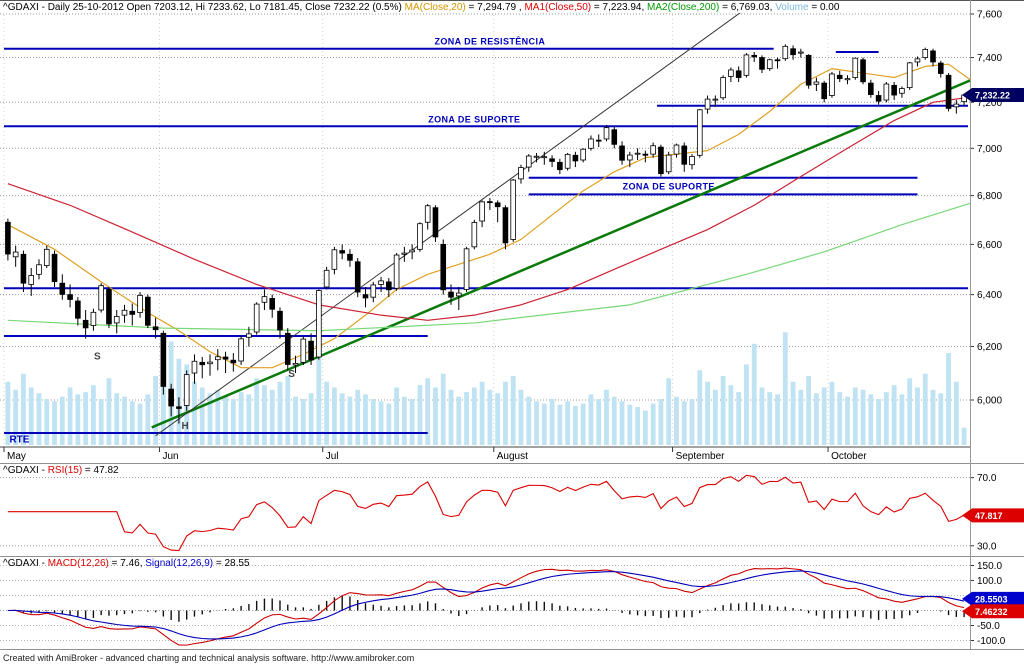  What do you see at coordinates (363, 658) in the screenshot?
I see `amibroker-link: http://www.amibroker.com` at bounding box center [363, 658].